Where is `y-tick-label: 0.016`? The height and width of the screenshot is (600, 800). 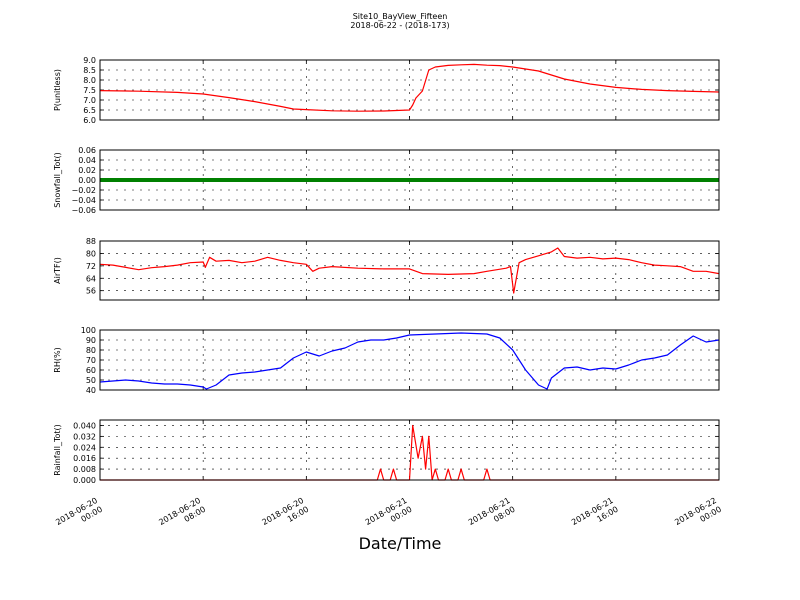 y-tick-label: 0.016 is located at coordinates (84, 458).